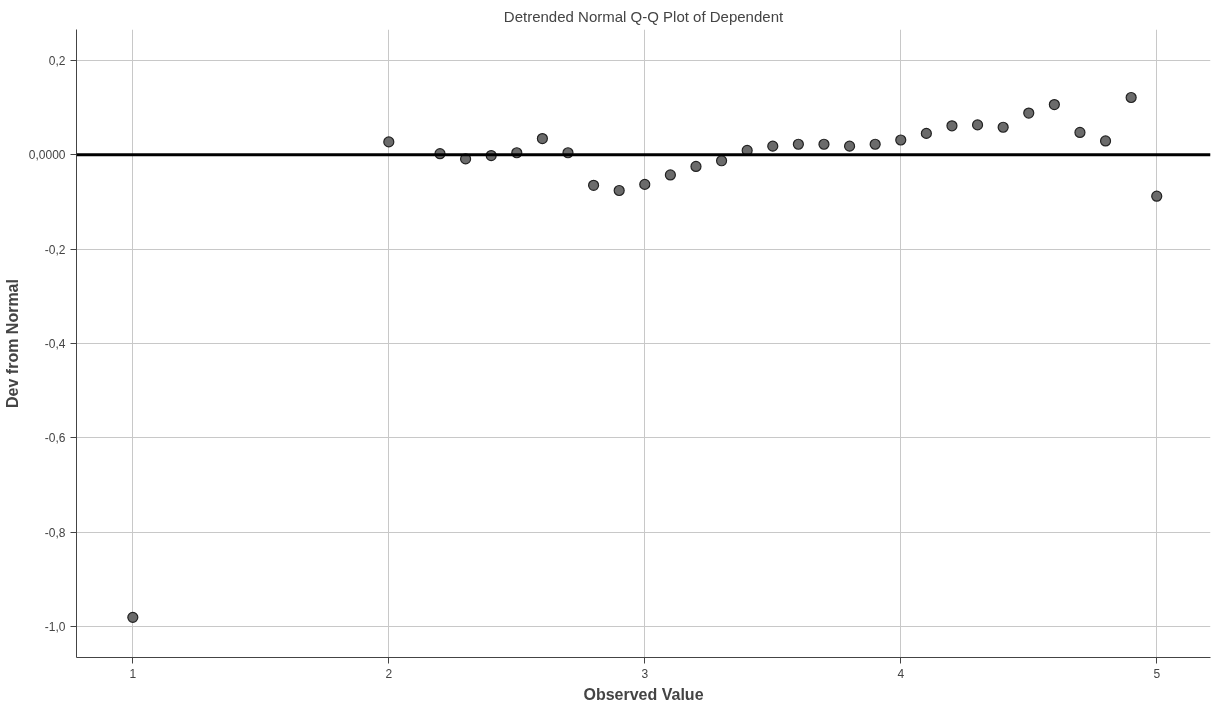  I want to click on y-axis-title: Dev from Normal, so click(12, 343).